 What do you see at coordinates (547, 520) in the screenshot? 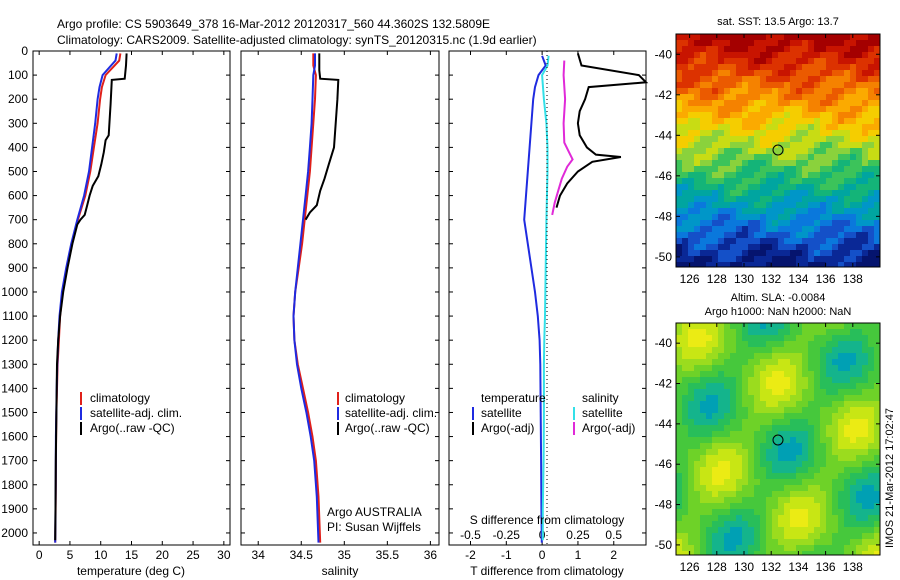
I see `difference-s-label: S difference from climatology` at bounding box center [547, 520].